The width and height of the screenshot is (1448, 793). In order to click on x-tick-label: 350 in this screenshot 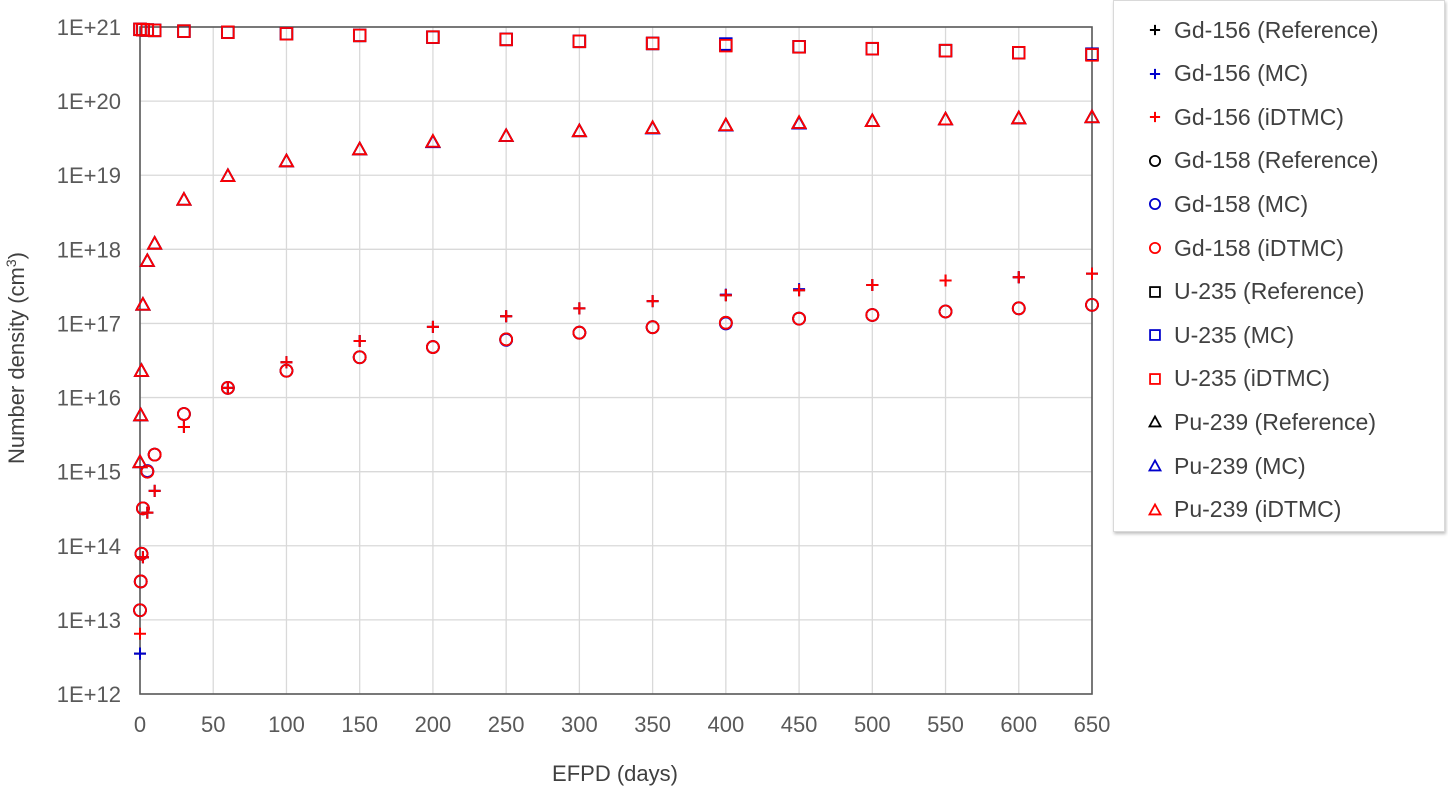, I will do `click(652, 724)`.